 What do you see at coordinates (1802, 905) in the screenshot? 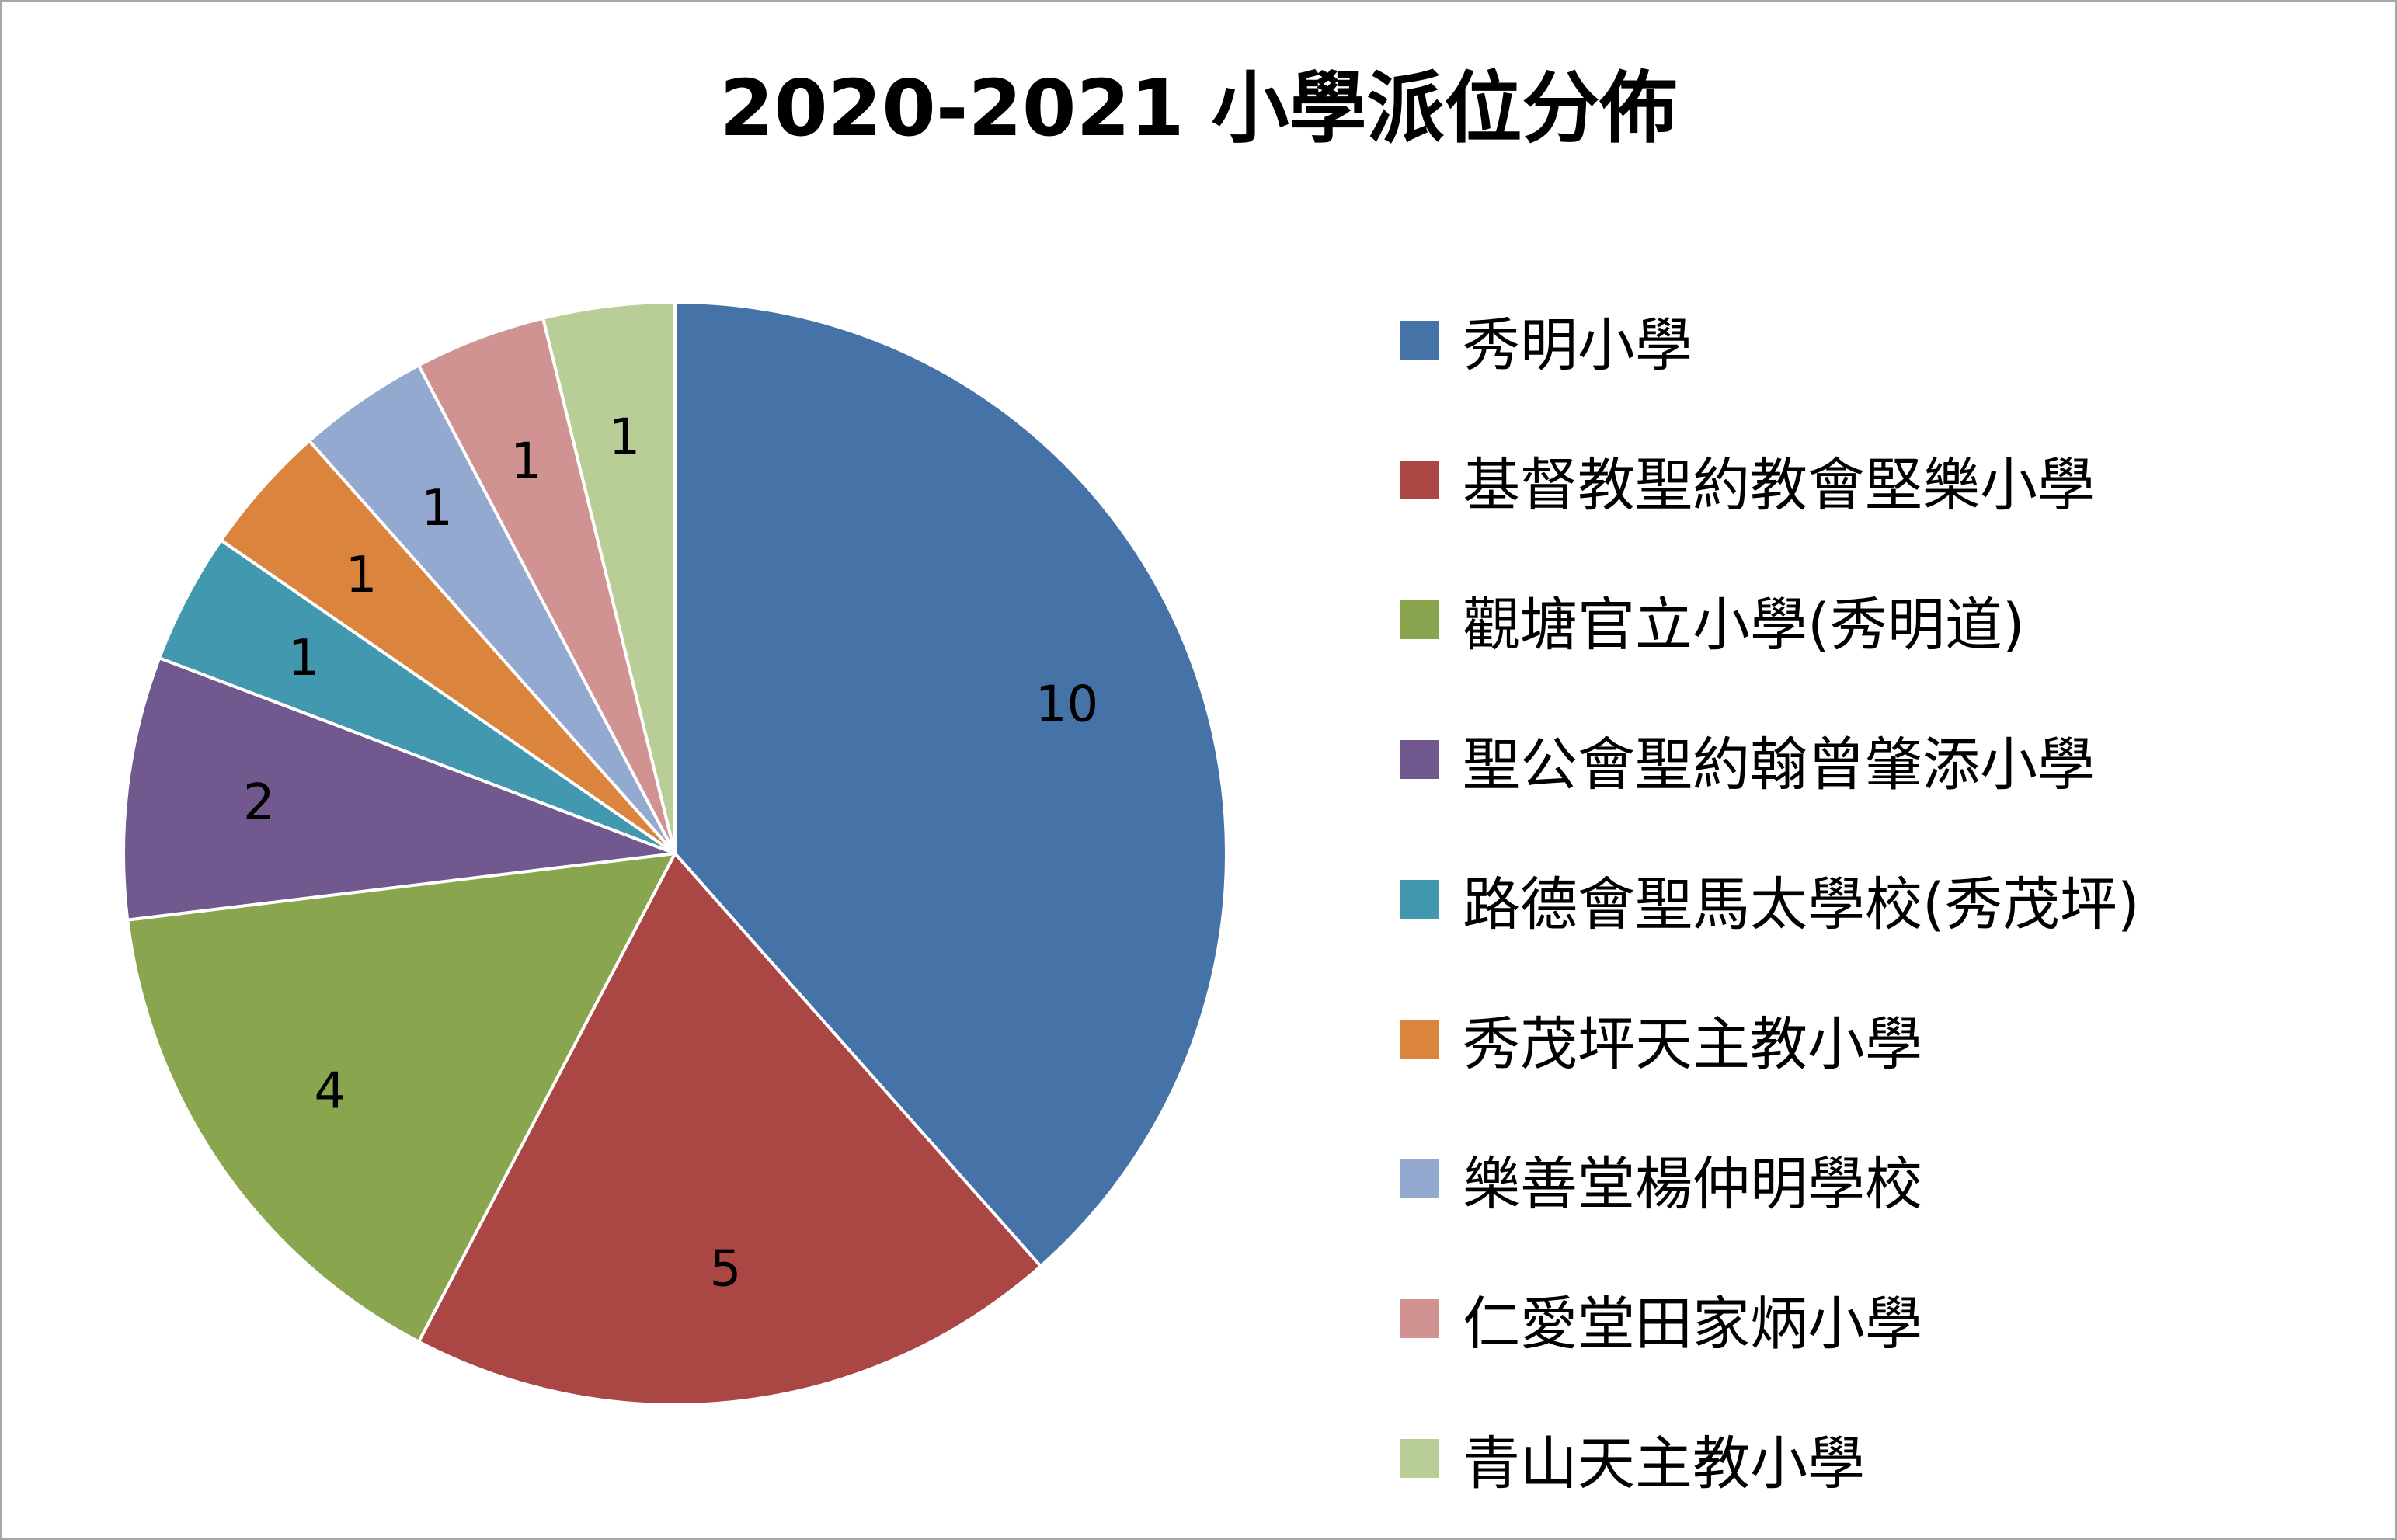
I see `legend-label: 路德會聖馬太學校(秀茂坪)` at bounding box center [1802, 905].